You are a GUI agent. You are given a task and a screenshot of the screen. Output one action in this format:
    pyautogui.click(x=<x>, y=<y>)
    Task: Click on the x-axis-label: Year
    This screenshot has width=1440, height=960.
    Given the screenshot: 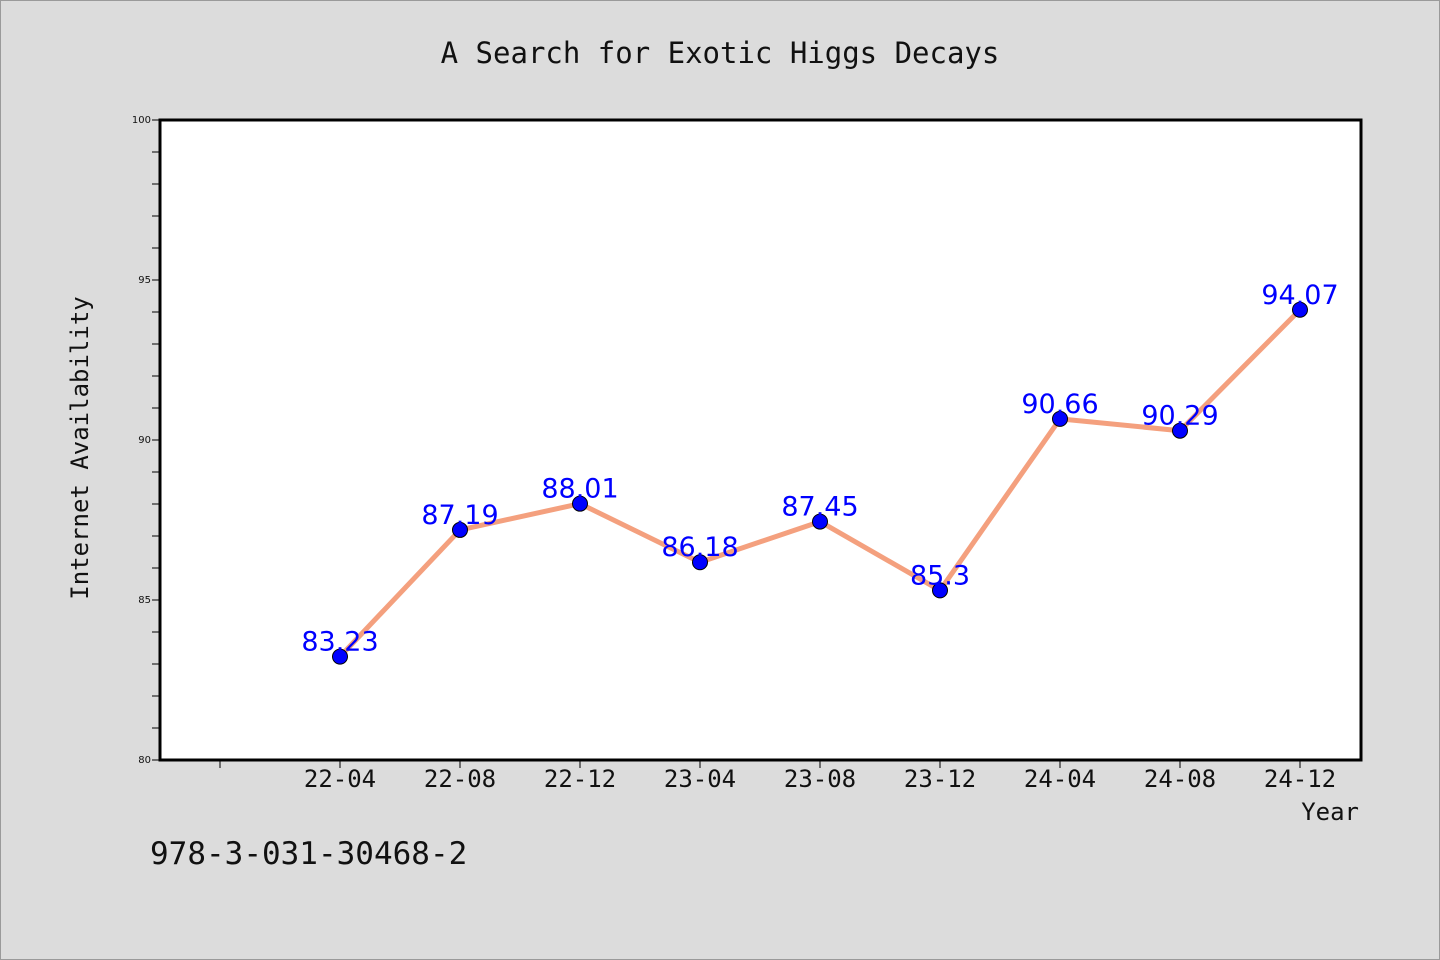 What is the action you would take?
    pyautogui.click(x=1330, y=812)
    